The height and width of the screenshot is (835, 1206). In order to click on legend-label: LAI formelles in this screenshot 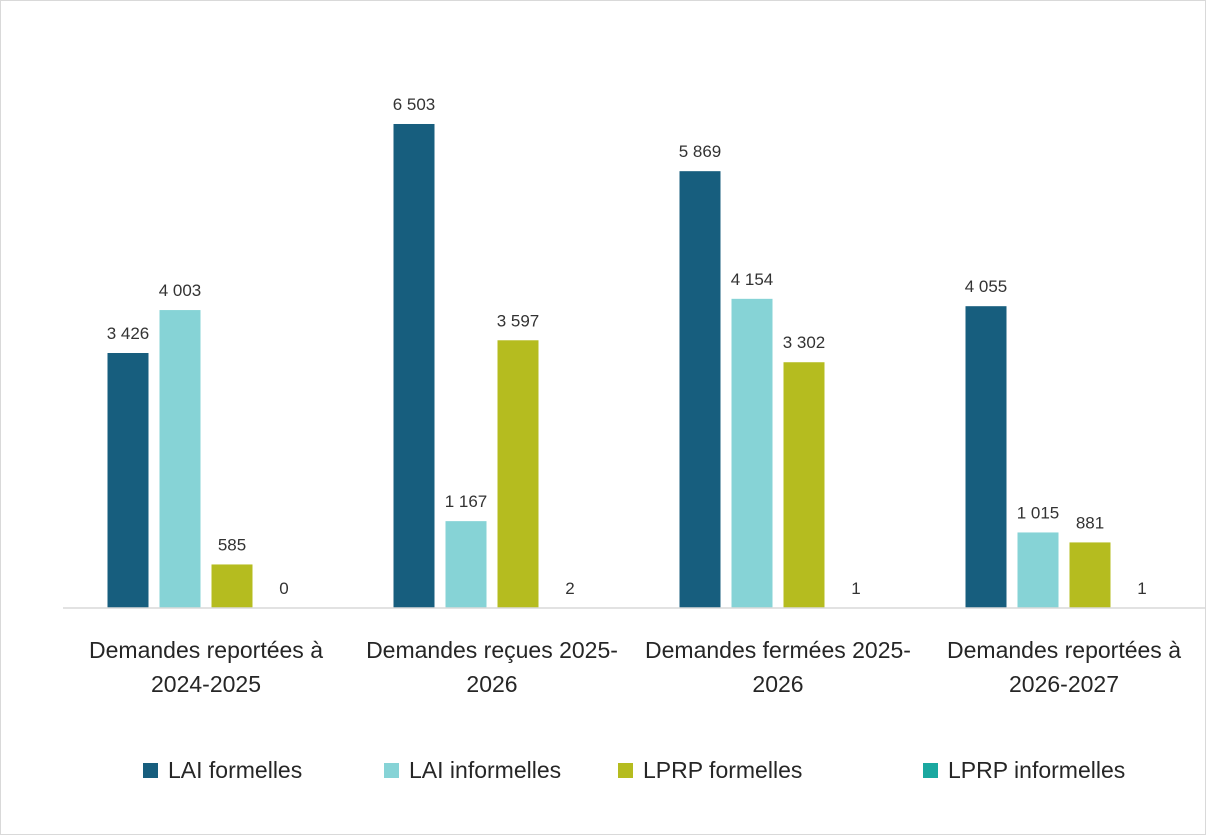, I will do `click(235, 769)`.